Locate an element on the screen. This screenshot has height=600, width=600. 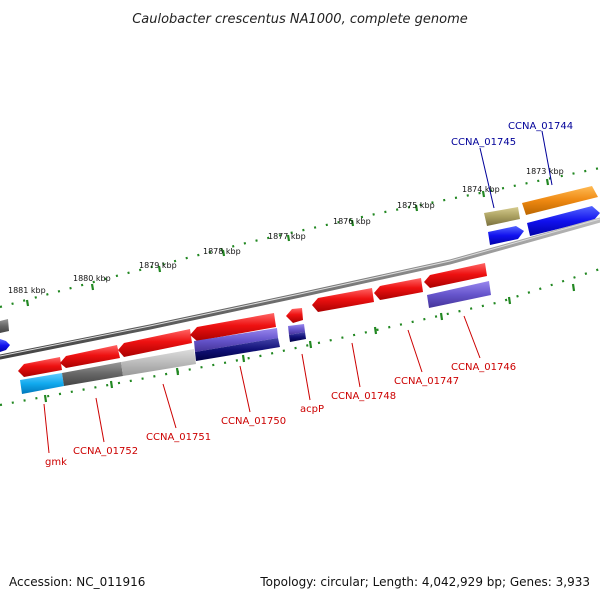
gene-label-acpp: acpP is located at coordinates (312, 409).